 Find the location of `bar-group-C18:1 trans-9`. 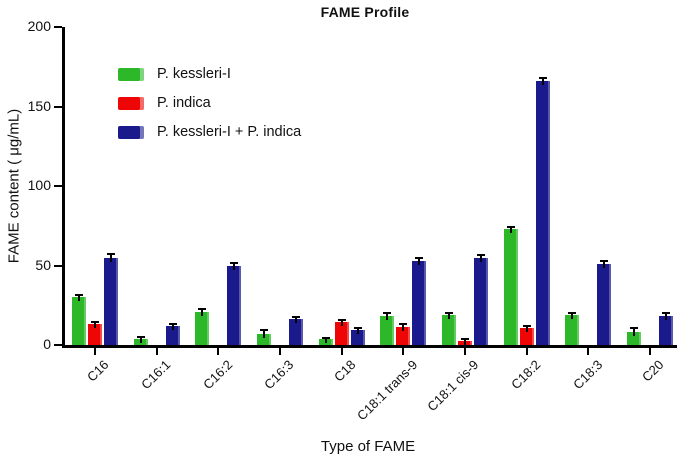

bar-group-C18:1 trans-9 is located at coordinates (403, 300).